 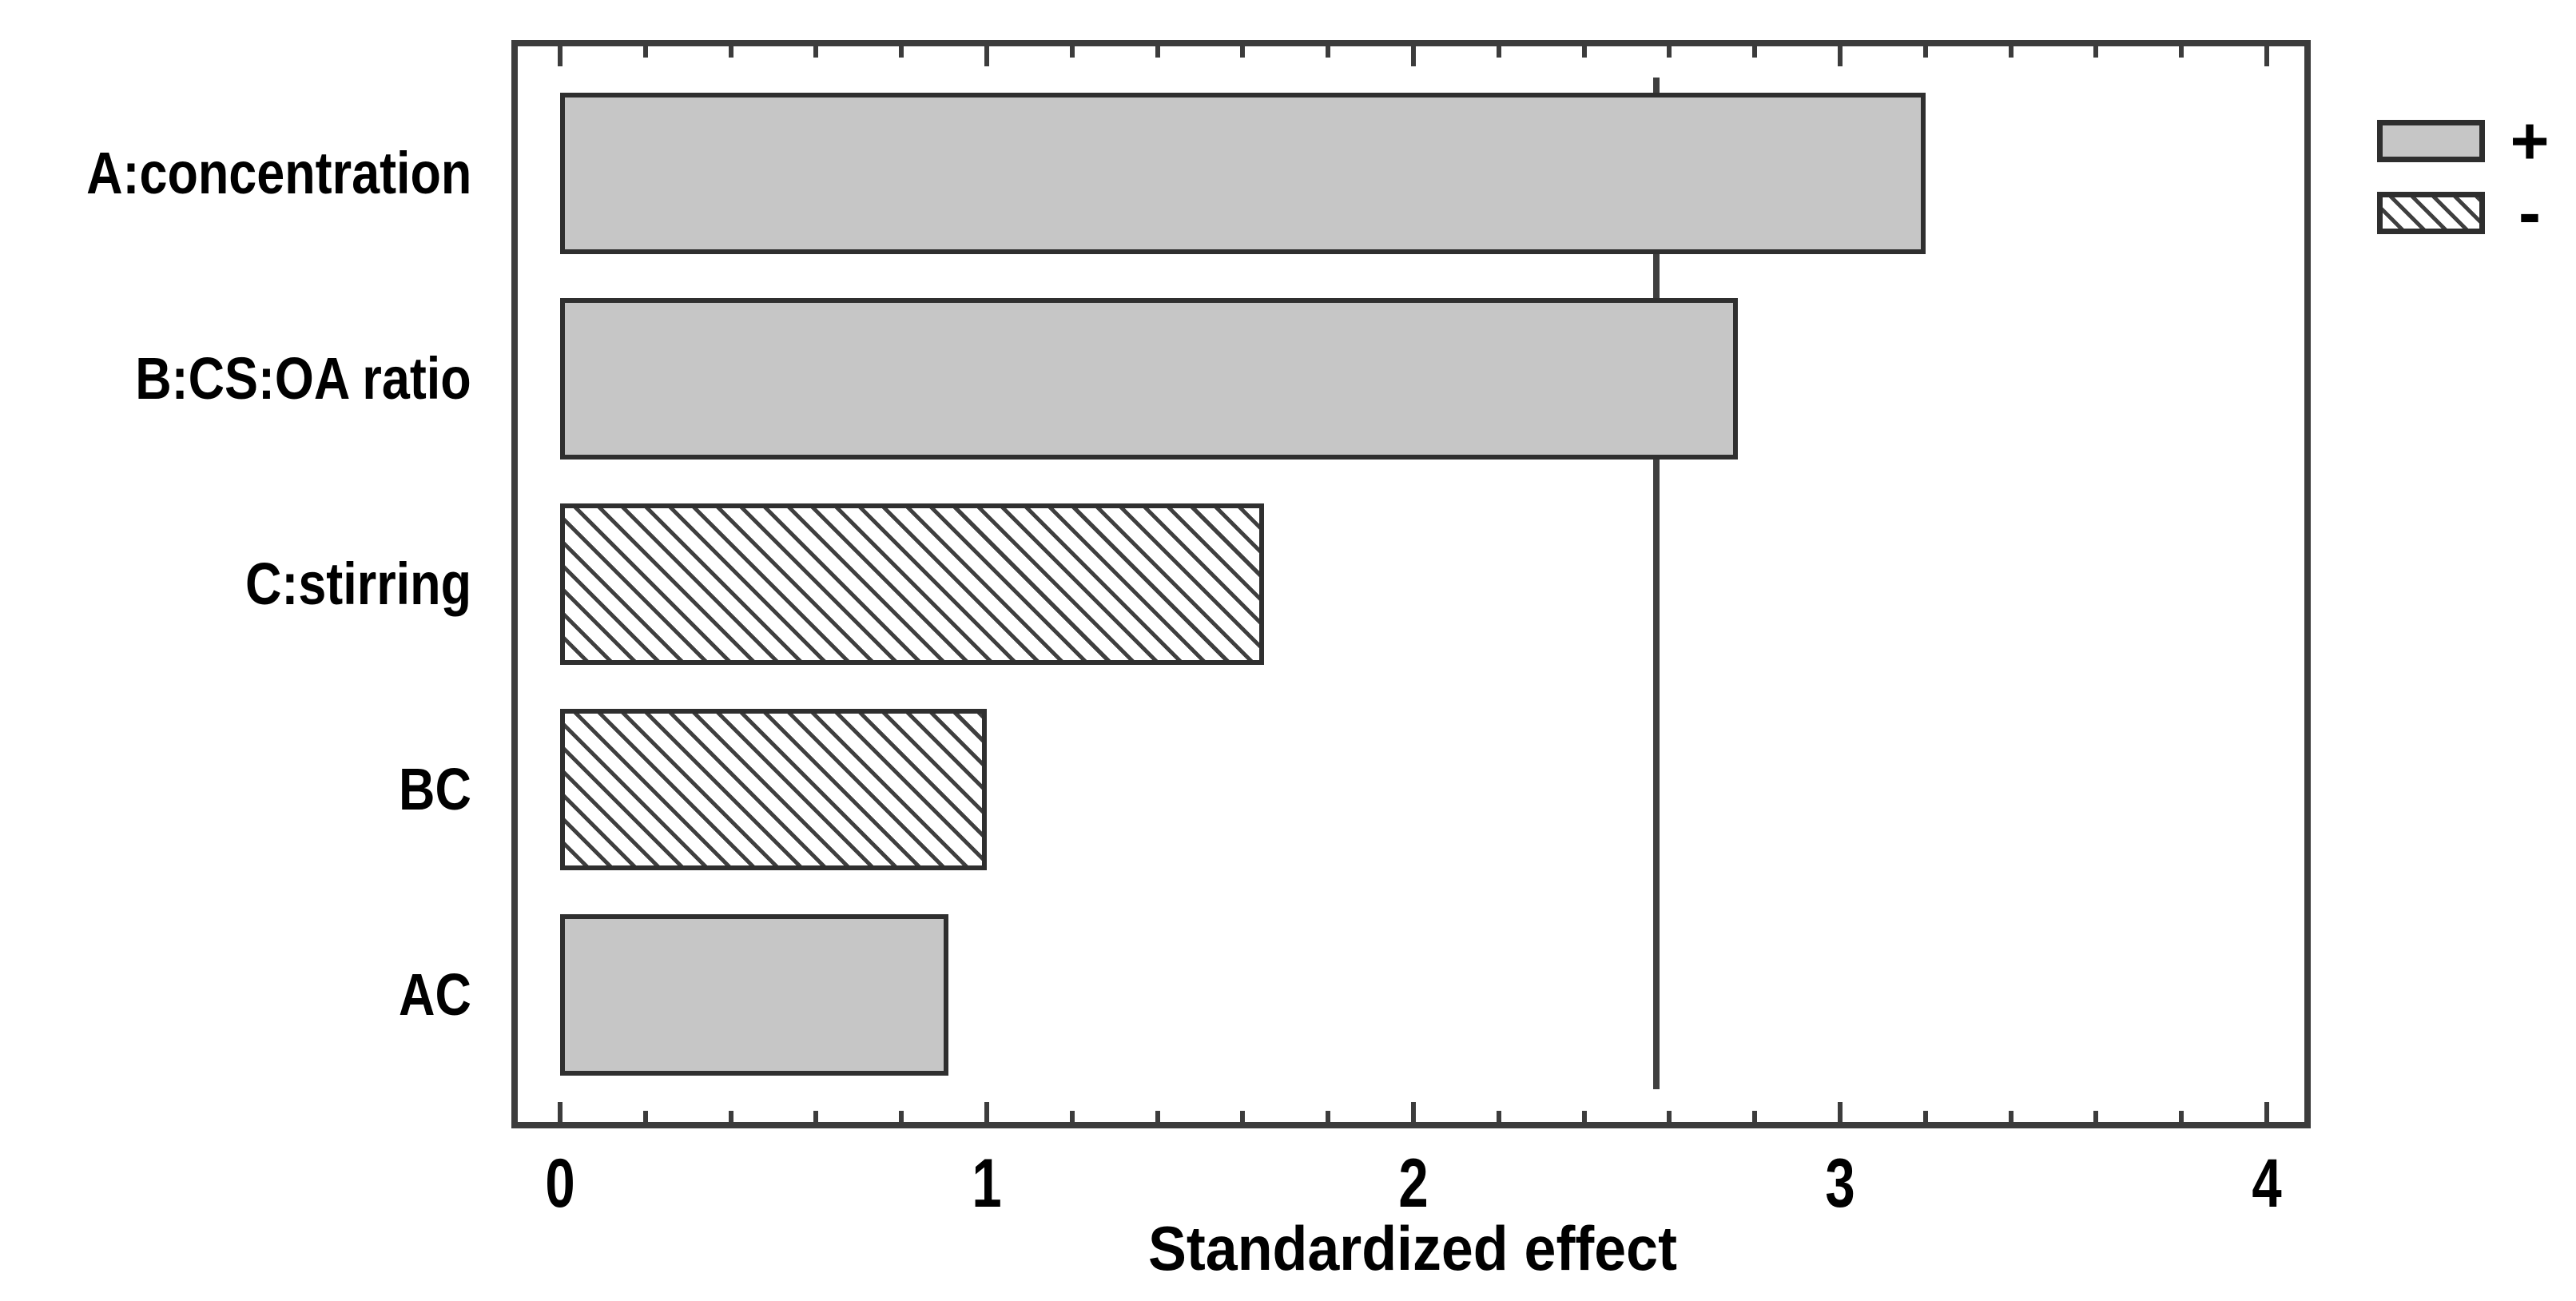 What do you see at coordinates (435, 789) in the screenshot?
I see `category-label-bc: BC` at bounding box center [435, 789].